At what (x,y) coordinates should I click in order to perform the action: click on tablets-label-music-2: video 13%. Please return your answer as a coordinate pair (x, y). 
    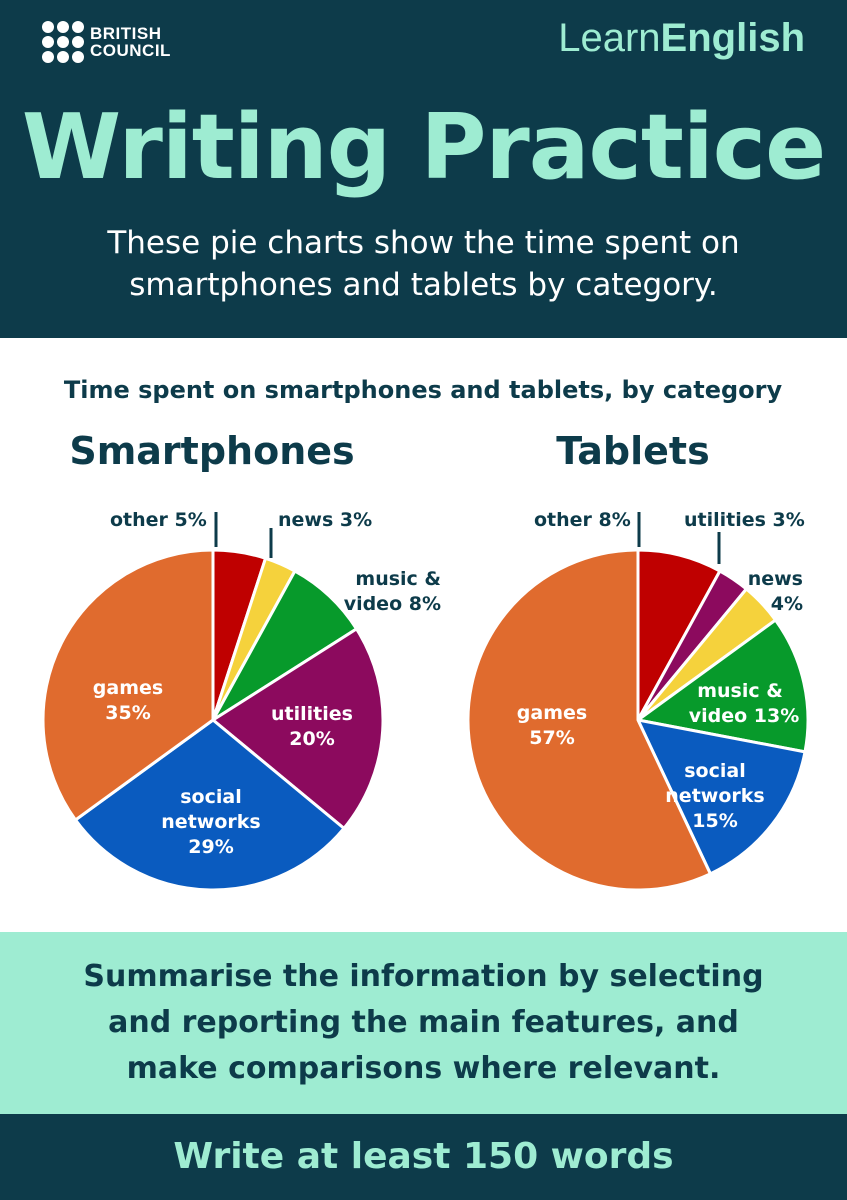
    Looking at the image, I should click on (744, 716).